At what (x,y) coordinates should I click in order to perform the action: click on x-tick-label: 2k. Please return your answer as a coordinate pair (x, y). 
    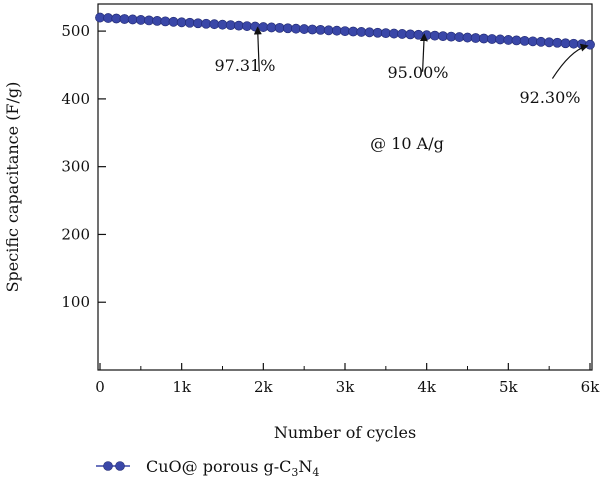
    Looking at the image, I should click on (264, 387).